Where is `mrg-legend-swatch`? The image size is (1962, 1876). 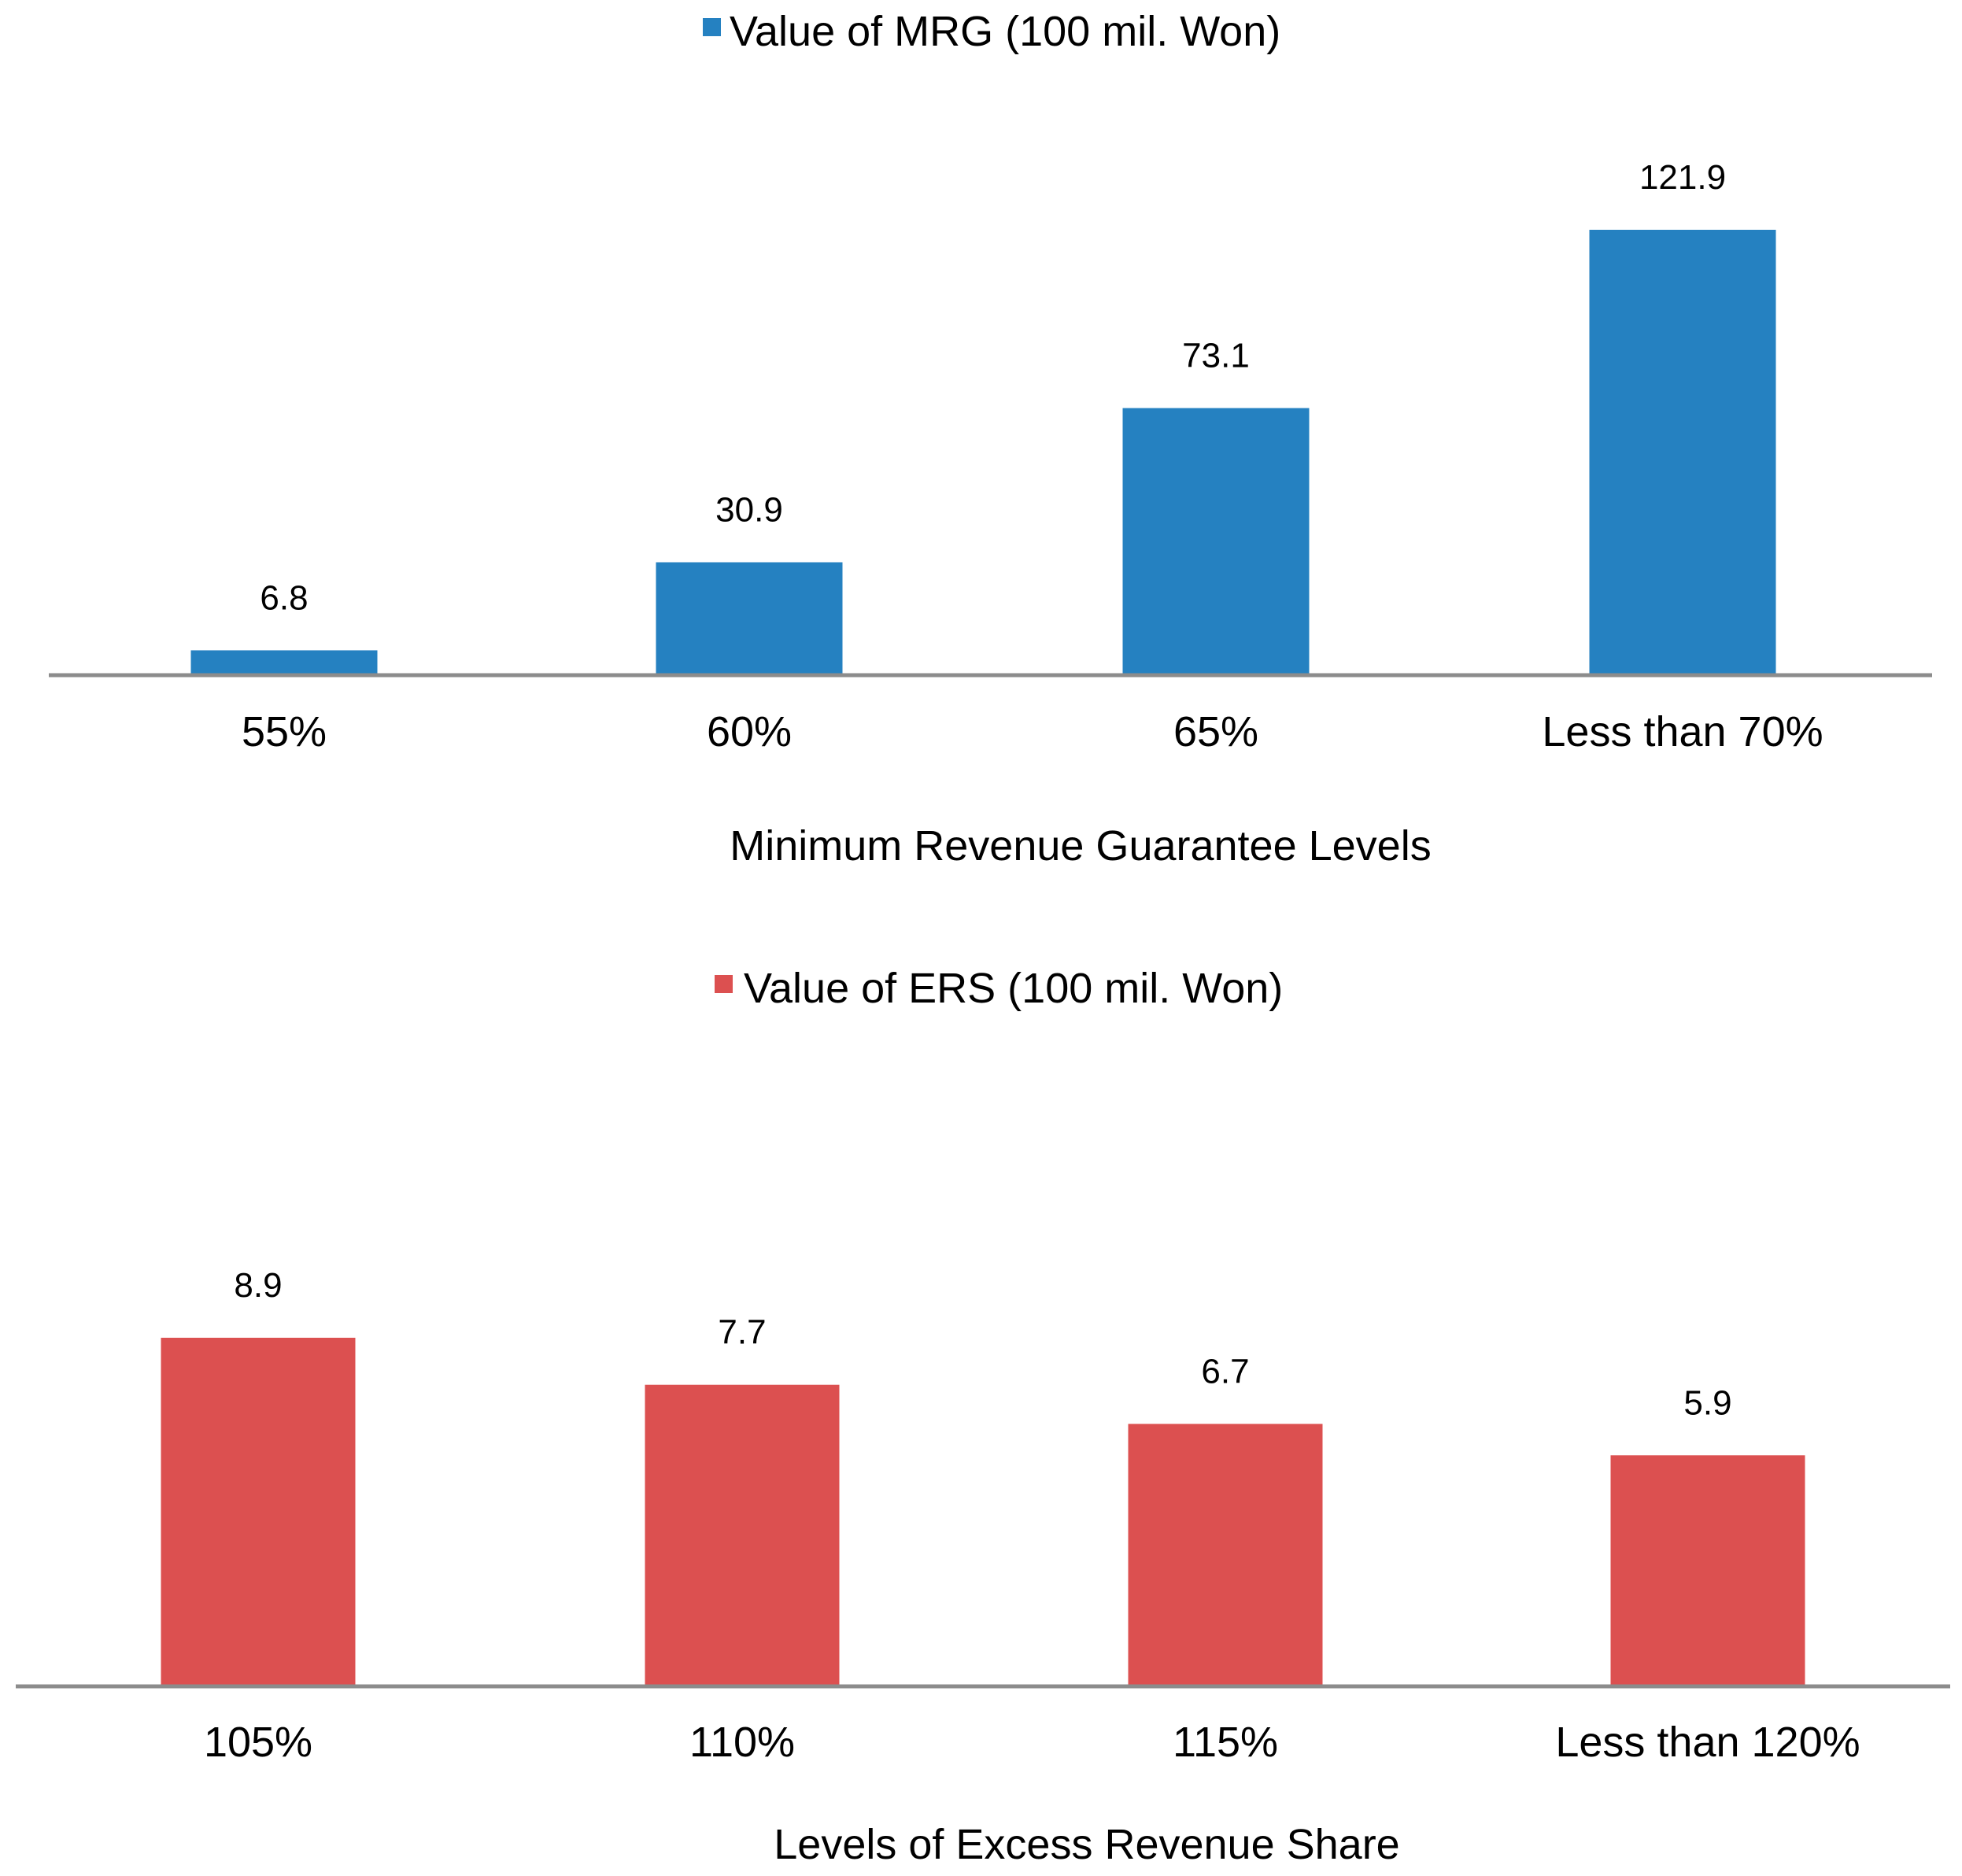
mrg-legend-swatch is located at coordinates (712, 27).